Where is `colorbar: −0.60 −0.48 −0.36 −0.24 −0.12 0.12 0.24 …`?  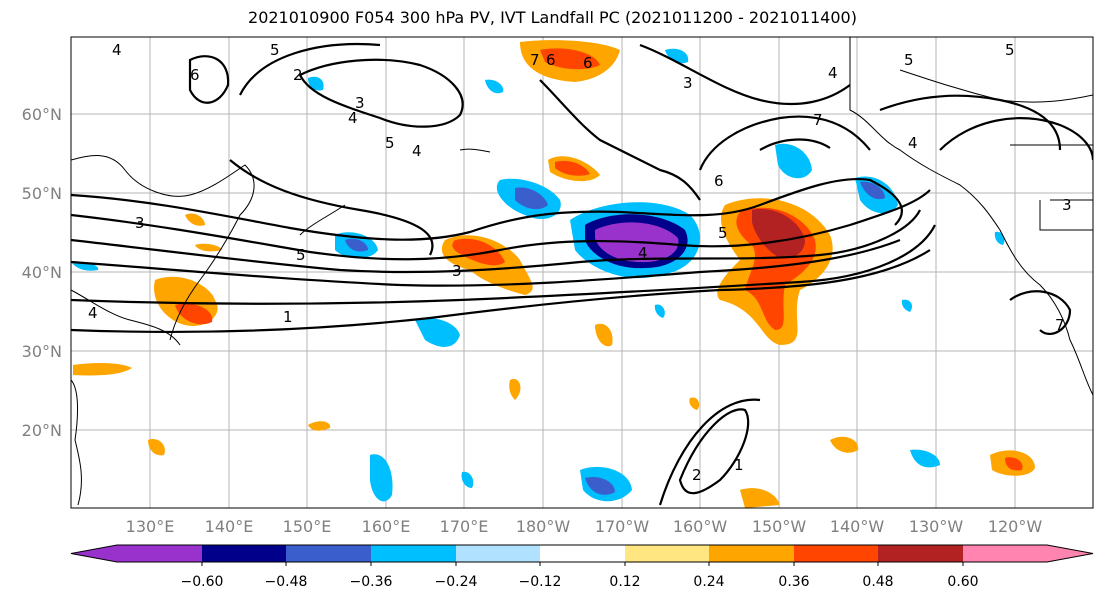
colorbar: −0.60 −0.48 −0.36 −0.24 −0.12 0.12 0.24 … is located at coordinates (582, 567).